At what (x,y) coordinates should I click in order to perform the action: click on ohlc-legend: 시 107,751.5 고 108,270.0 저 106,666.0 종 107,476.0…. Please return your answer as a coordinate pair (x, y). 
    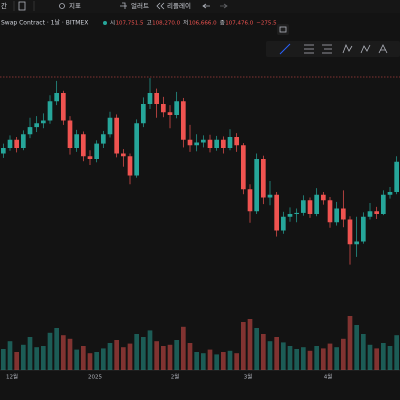
    Looking at the image, I should click on (193, 23).